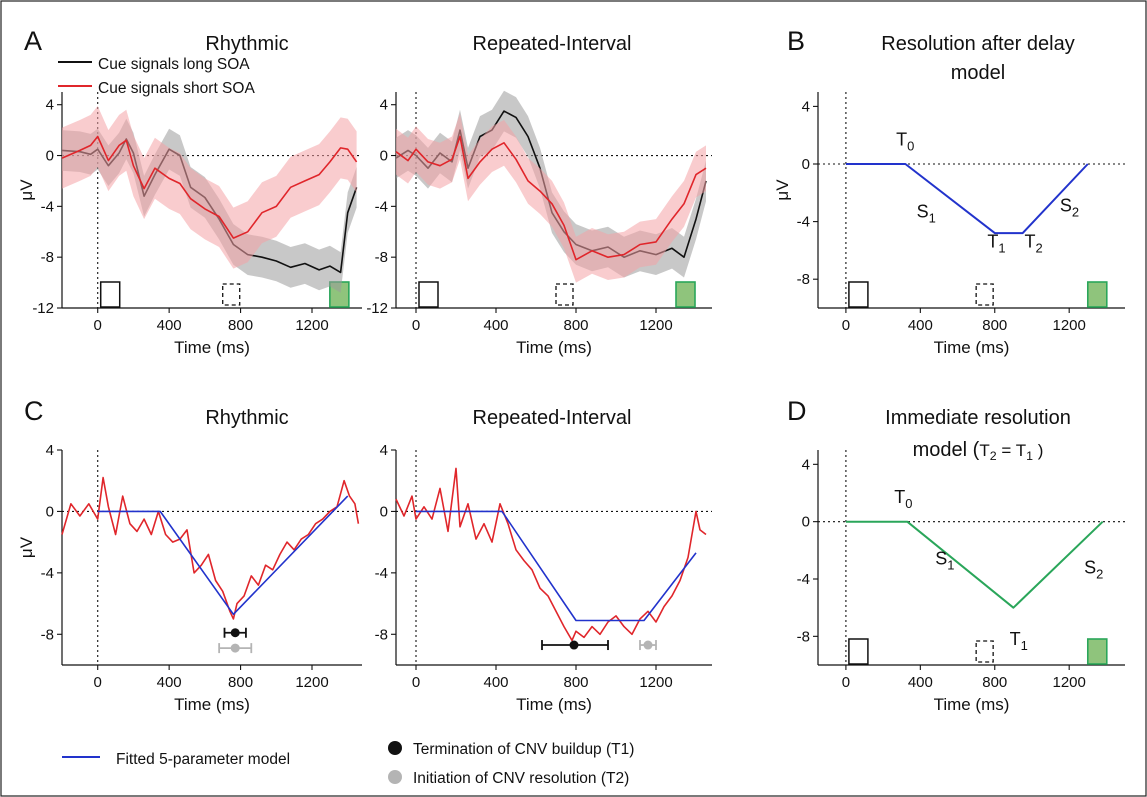 The width and height of the screenshot is (1147, 797). What do you see at coordinates (908, 503) in the screenshot?
I see `annotation-t0-sub: 0` at bounding box center [908, 503].